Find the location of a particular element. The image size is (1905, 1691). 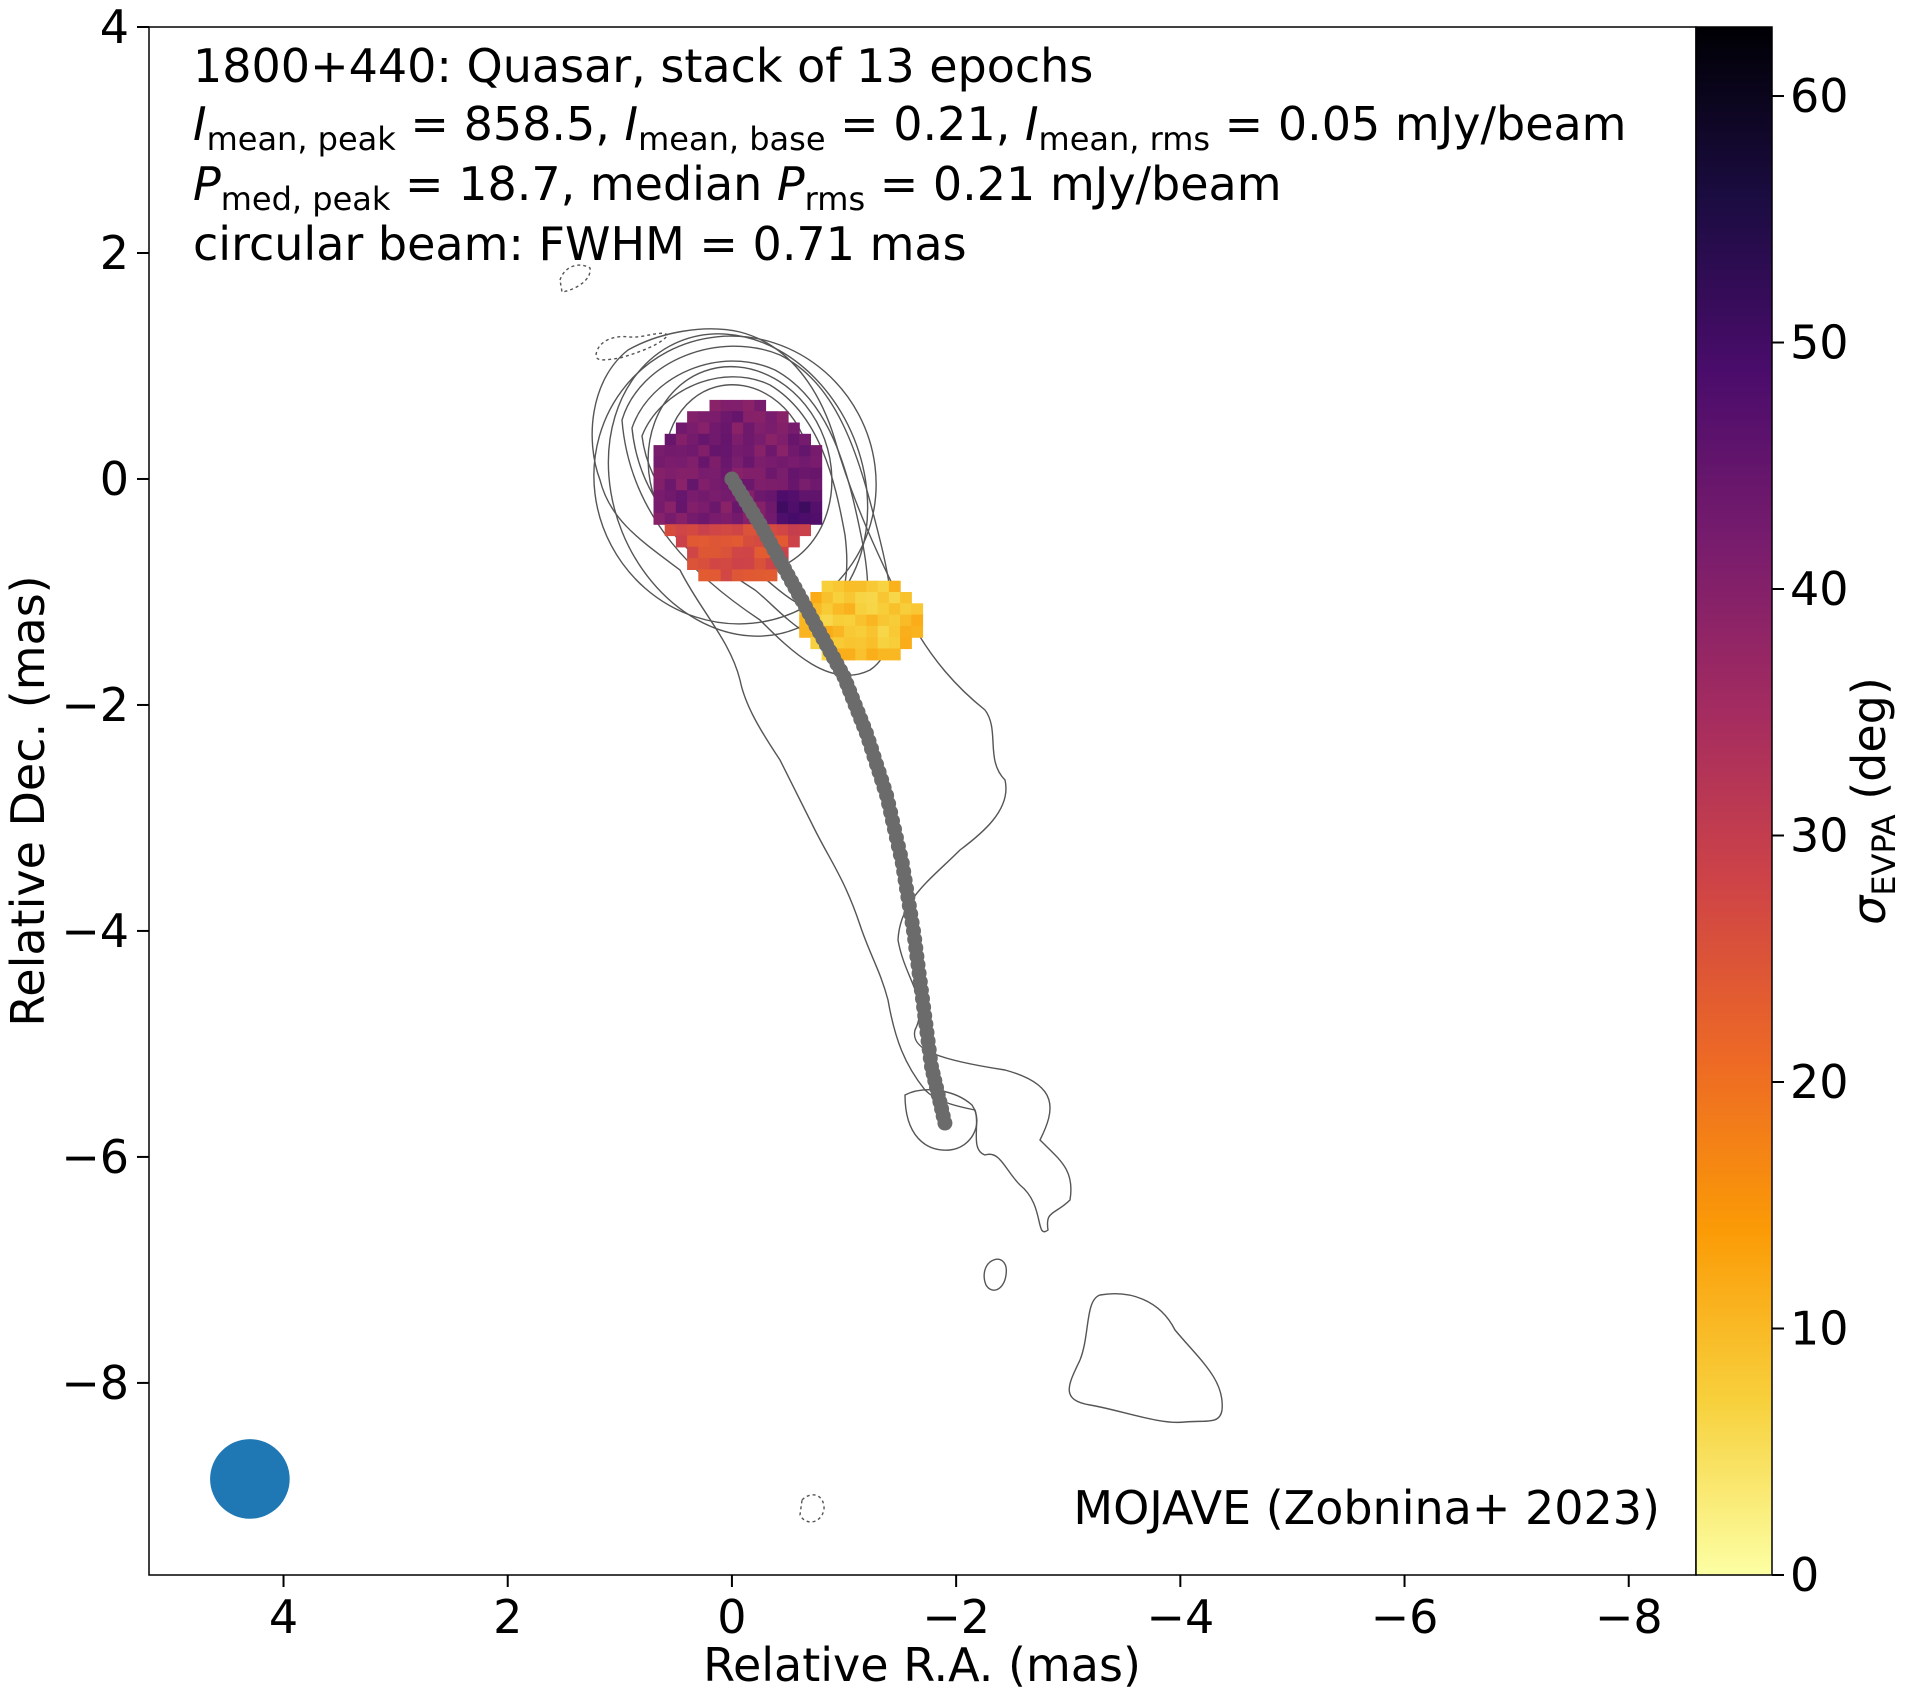

y-tick-label: −8 is located at coordinates (95, 1383).